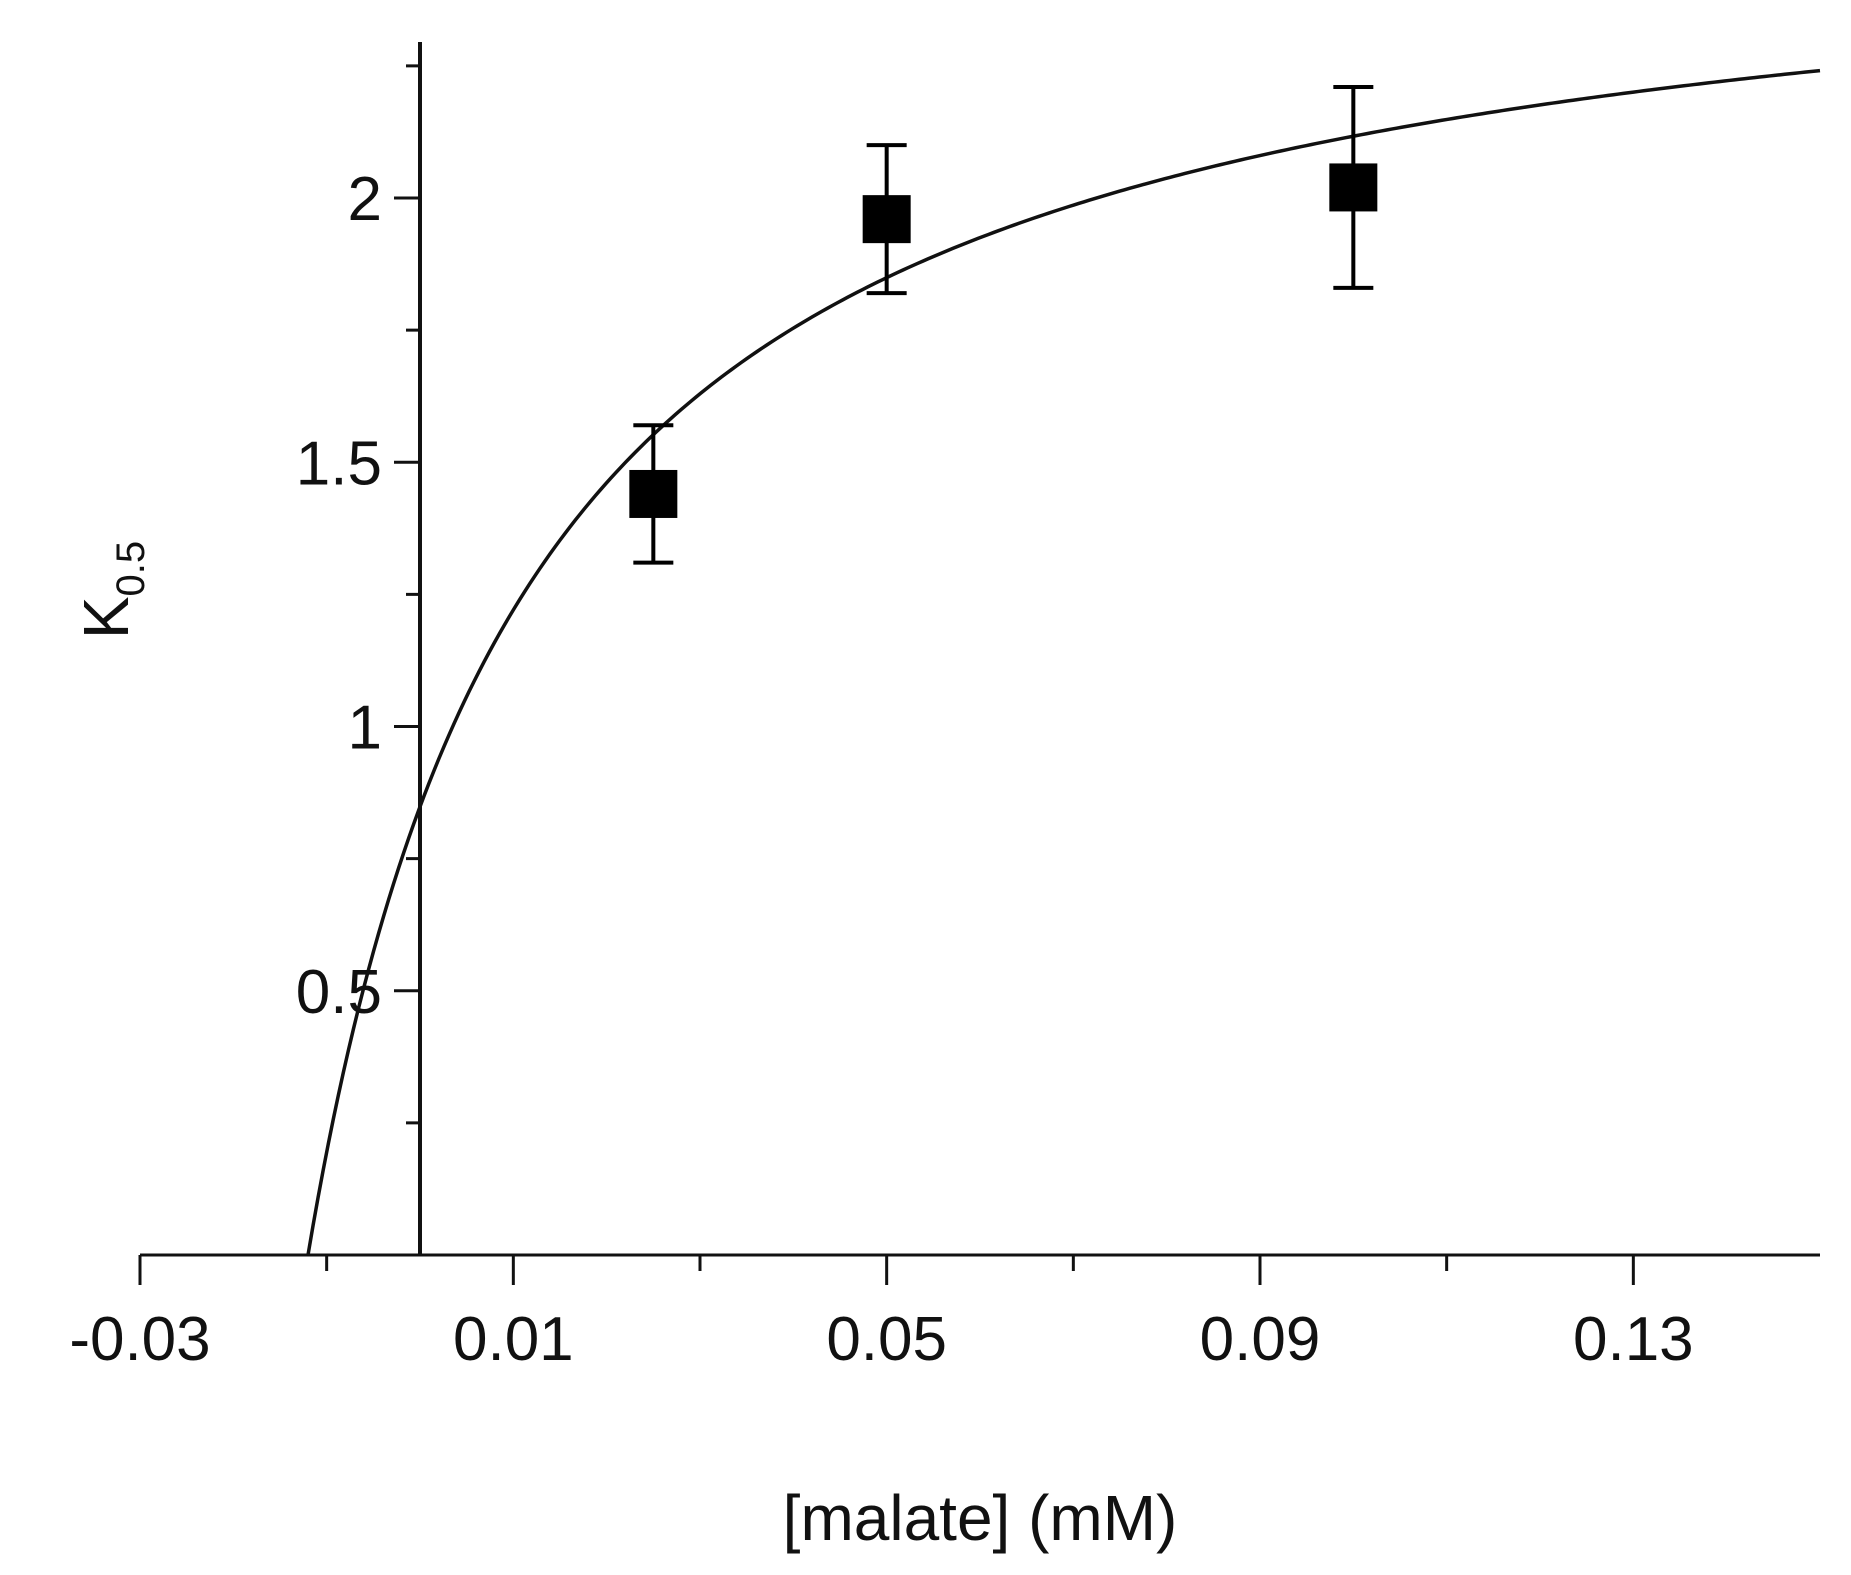 The height and width of the screenshot is (1575, 1851). What do you see at coordinates (513, 1339) in the screenshot?
I see `x-tick-label: 0.01` at bounding box center [513, 1339].